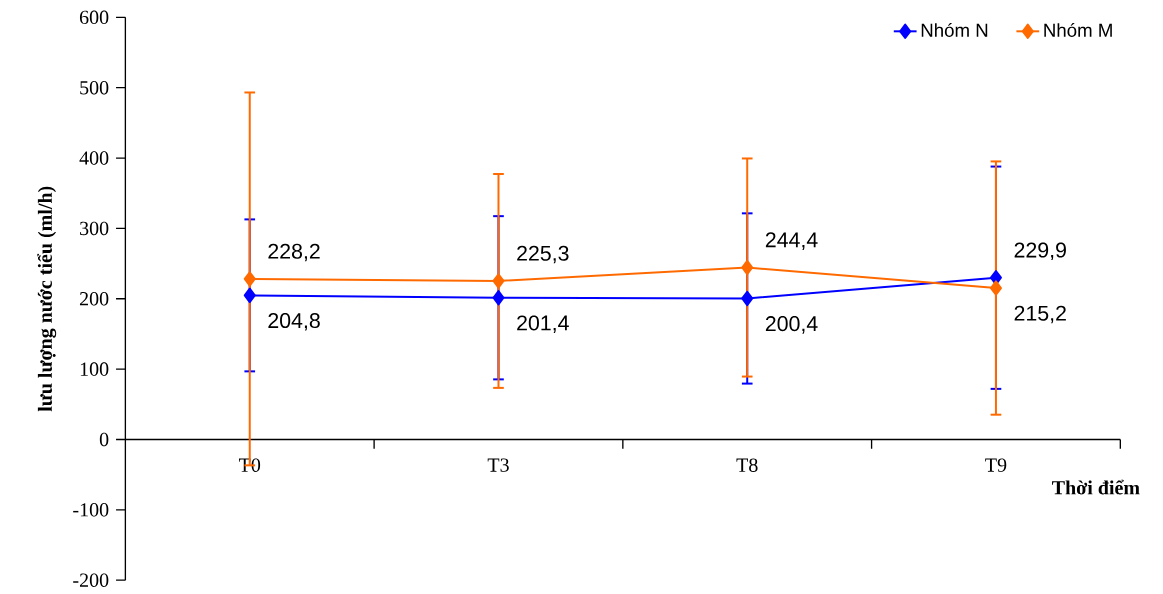  Describe the element at coordinates (249, 465) in the screenshot. I see `x-tick-label: T0` at that location.